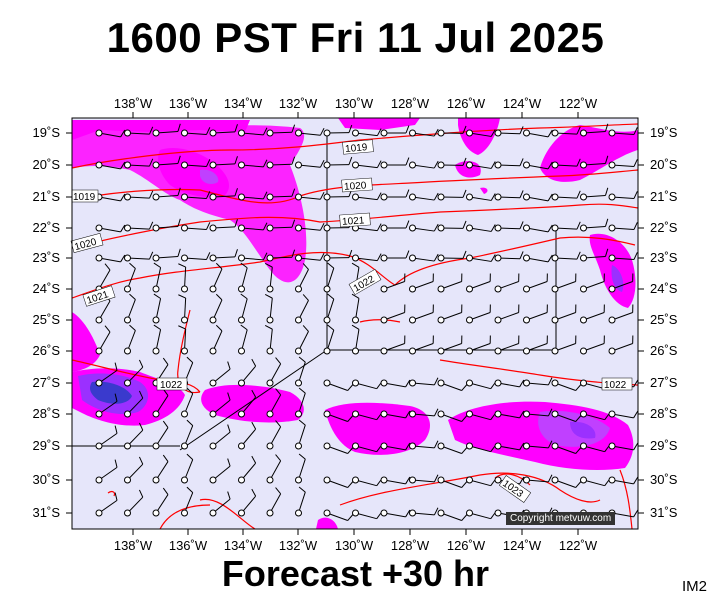 This screenshot has width=711, height=600. Describe the element at coordinates (354, 545) in the screenshot. I see `lon-label: 130˚W` at that location.